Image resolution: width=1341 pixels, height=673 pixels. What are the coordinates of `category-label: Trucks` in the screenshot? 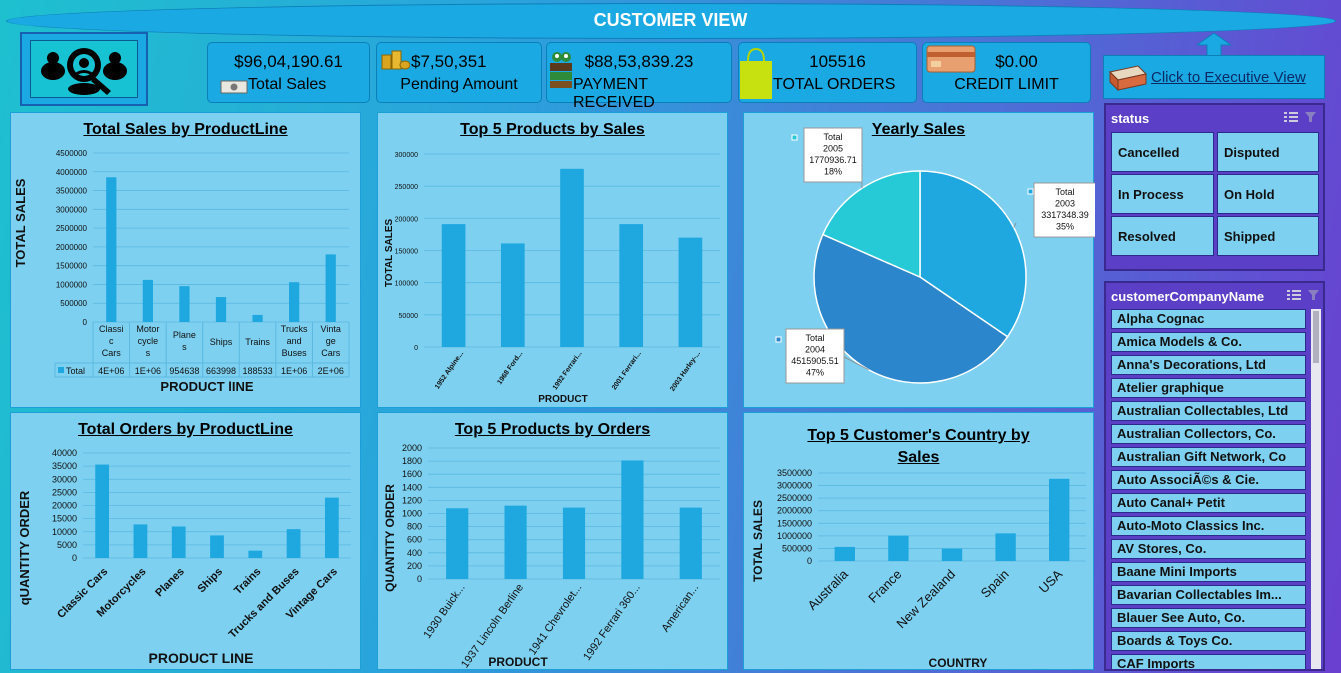 It's located at (294, 329).